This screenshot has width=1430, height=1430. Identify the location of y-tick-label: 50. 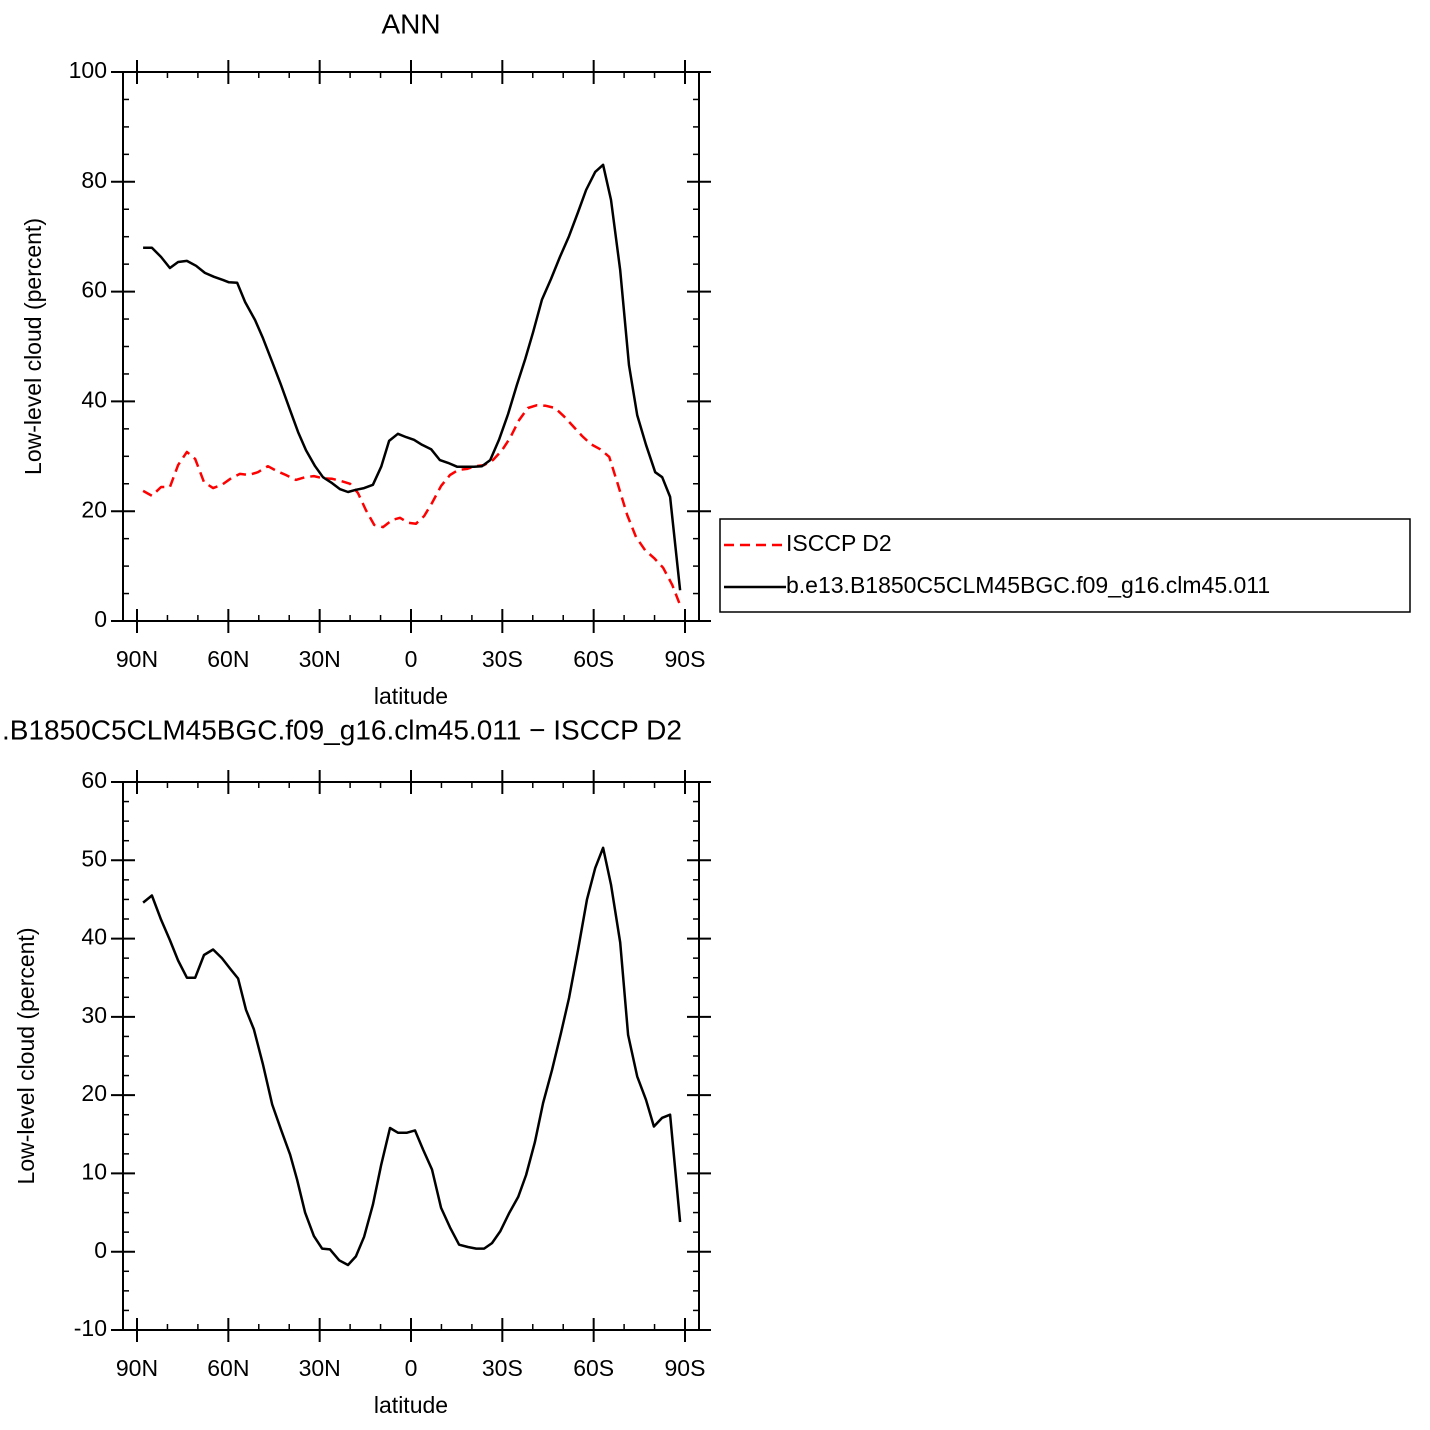
(94, 858).